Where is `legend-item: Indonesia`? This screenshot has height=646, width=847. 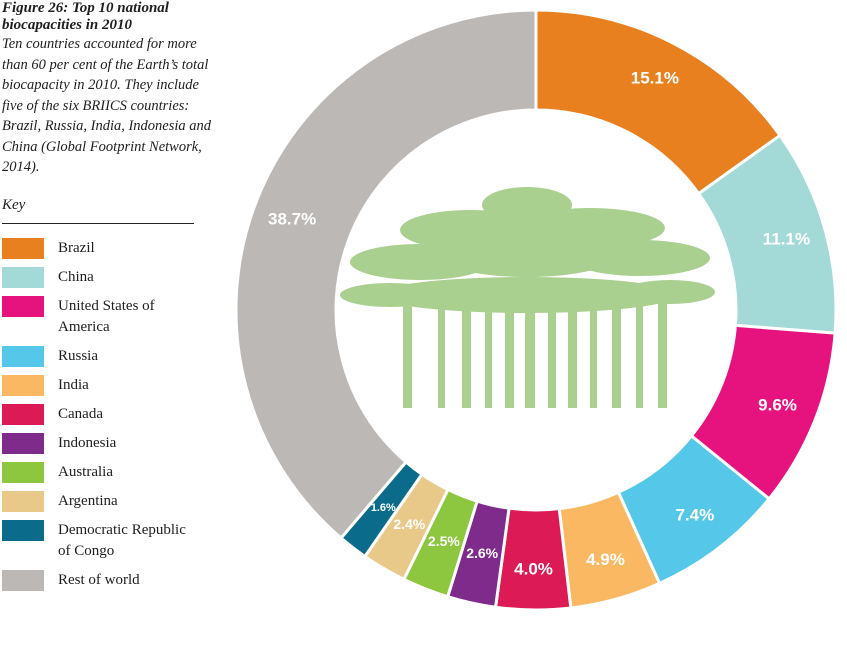 legend-item: Indonesia is located at coordinates (108, 443).